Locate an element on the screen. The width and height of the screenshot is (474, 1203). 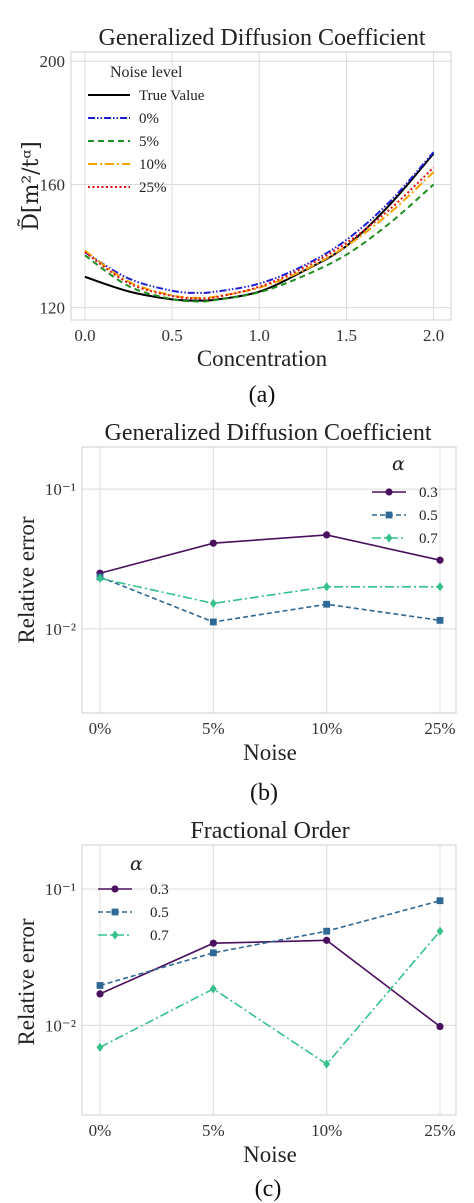
panel-b-legend: α 0.3 0.5 0.7 is located at coordinates (405, 500).